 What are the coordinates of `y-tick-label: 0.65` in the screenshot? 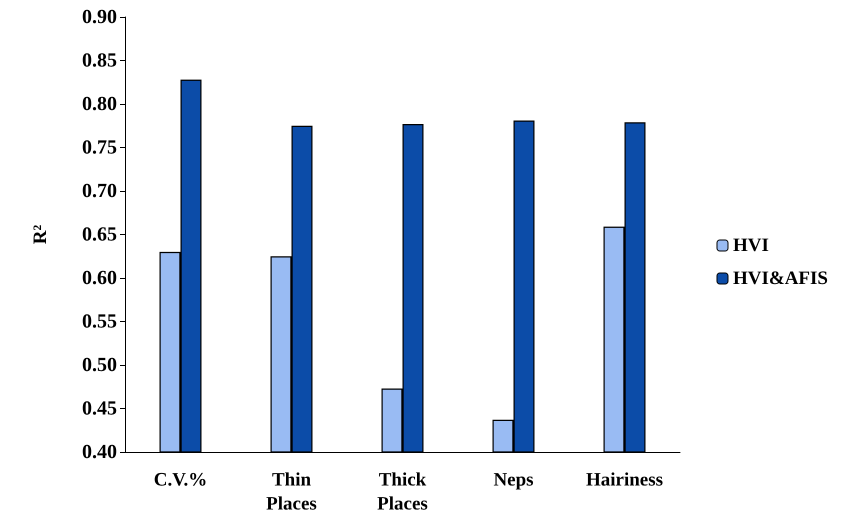 It's located at (99, 235).